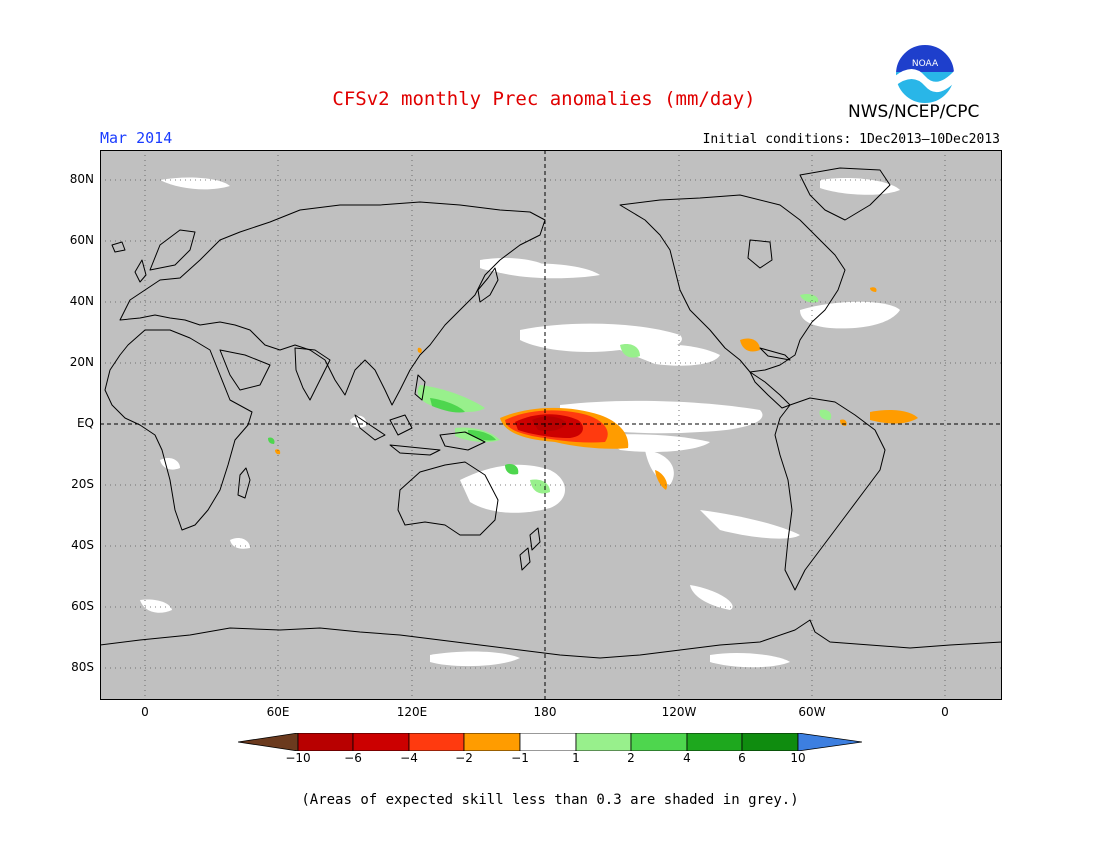  I want to click on colorbar, so click(550, 742).